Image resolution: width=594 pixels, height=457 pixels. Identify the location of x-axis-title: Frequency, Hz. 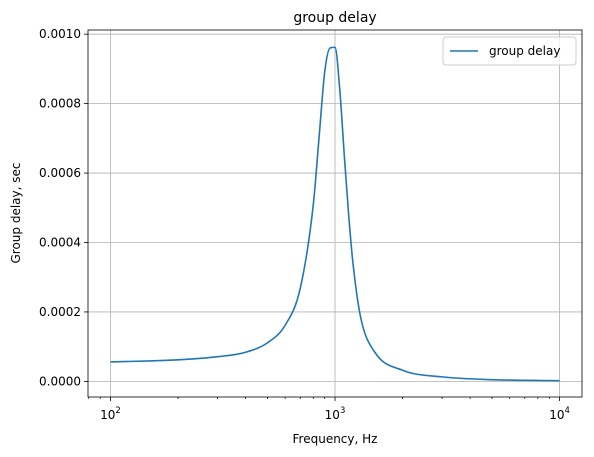
(335, 439).